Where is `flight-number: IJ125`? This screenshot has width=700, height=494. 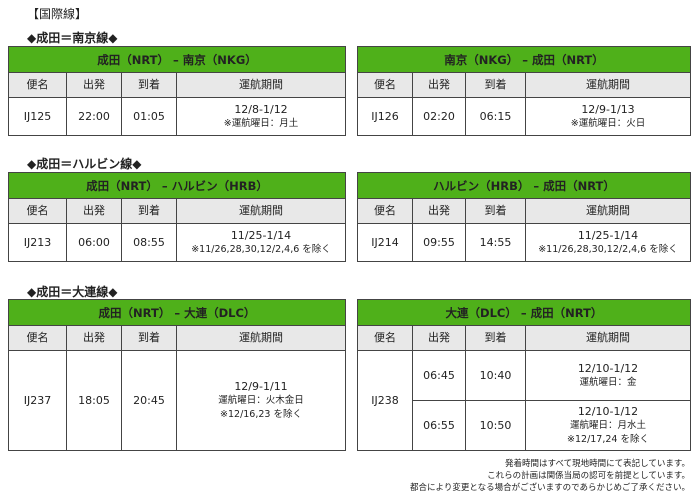
flight-number: IJ125 is located at coordinates (37, 116).